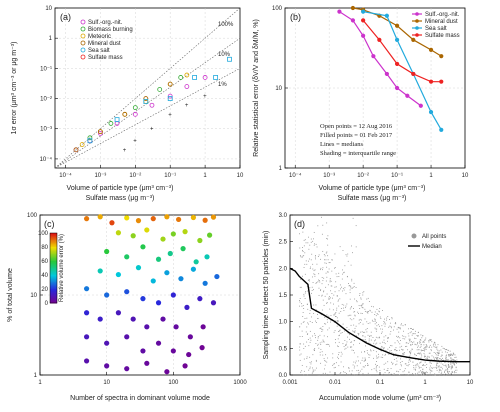  I want to click on panel-b-note-2: Filled points = 01 Feb 2017, so click(356, 135).